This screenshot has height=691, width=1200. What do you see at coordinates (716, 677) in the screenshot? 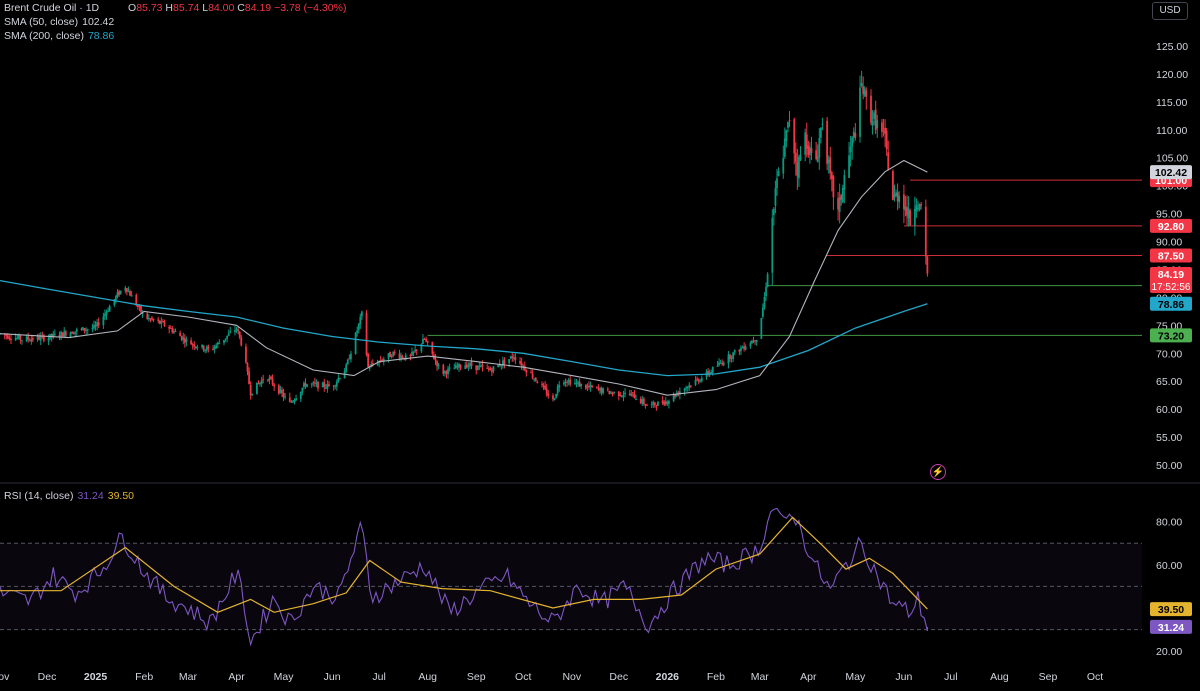
I see `time-axis-tick: Feb` at bounding box center [716, 677].